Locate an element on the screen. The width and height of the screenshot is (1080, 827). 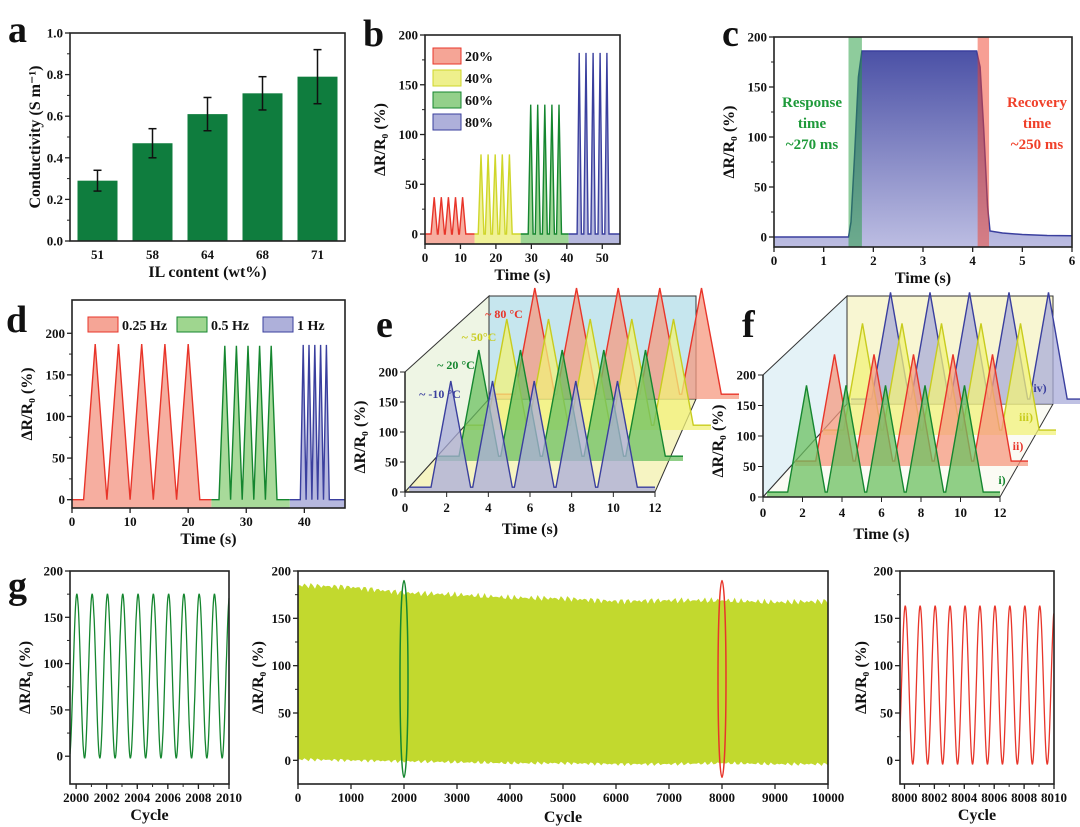
panel-label-g: g is located at coordinates (17, 586).